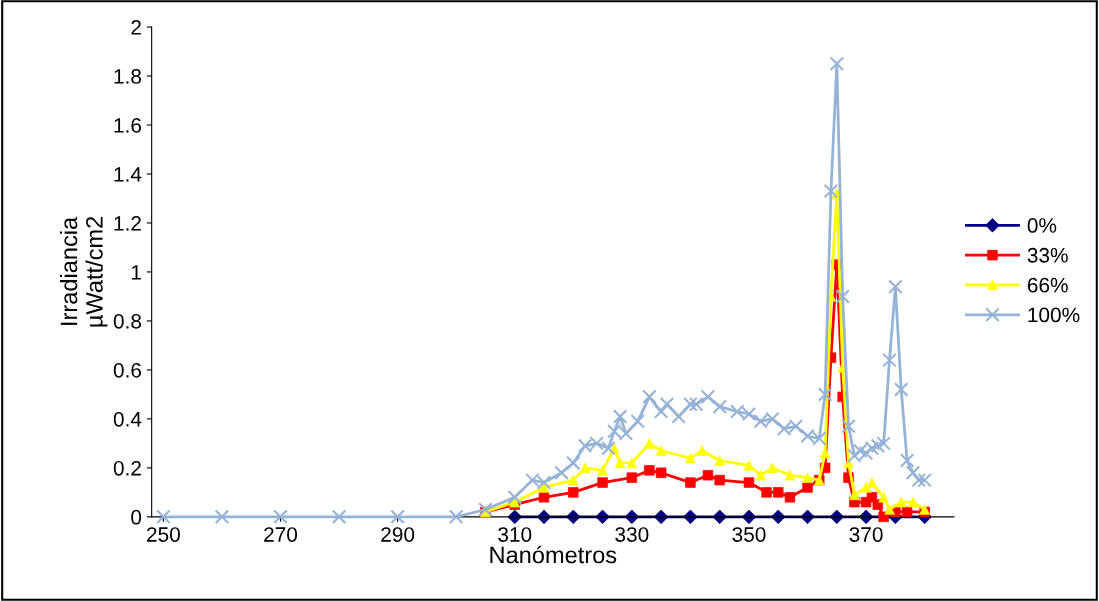  Describe the element at coordinates (136, 27) in the screenshot. I see `y-tick-label: 2` at that location.